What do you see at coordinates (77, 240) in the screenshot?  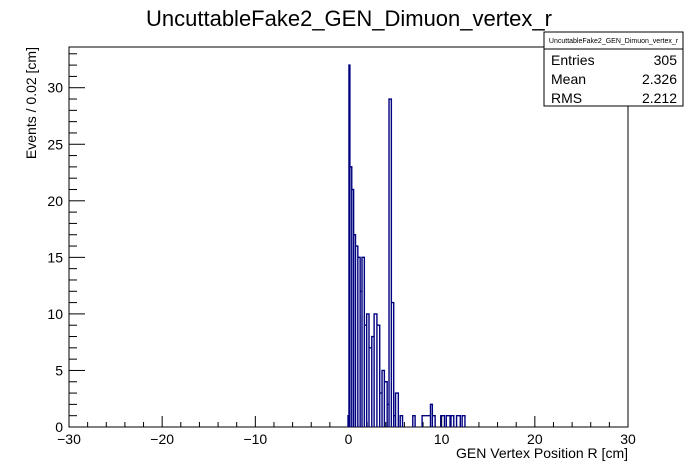 I see `y-axis-ticks` at bounding box center [77, 240].